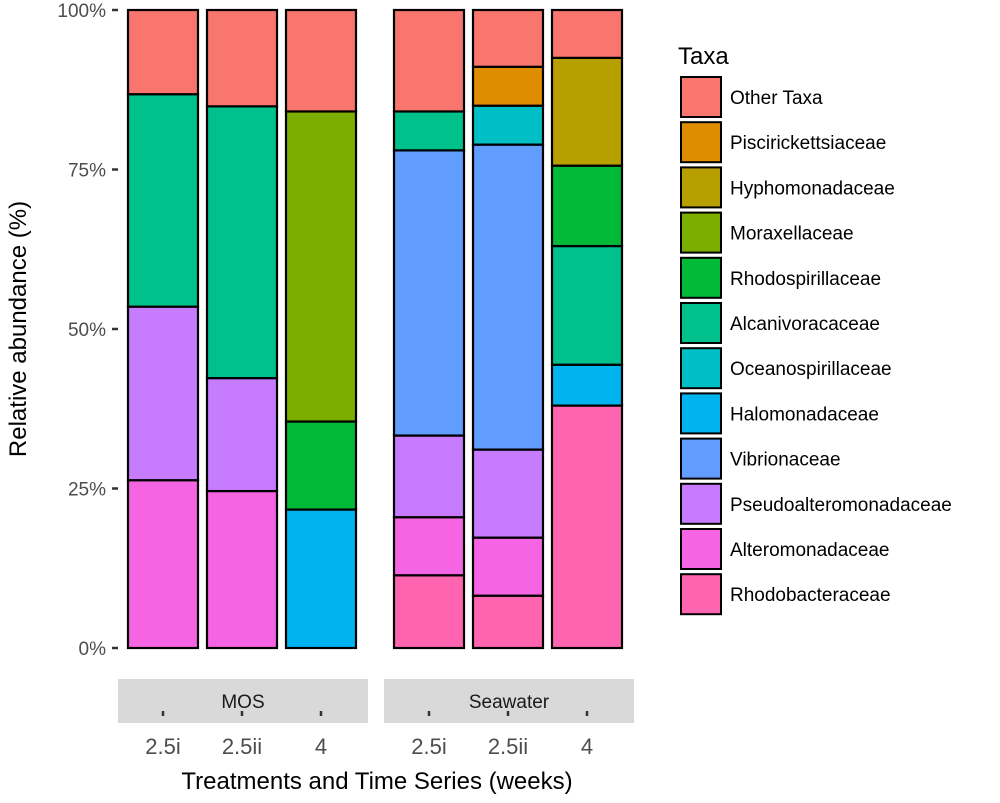 The height and width of the screenshot is (803, 1000). What do you see at coordinates (587, 385) in the screenshot?
I see `bar-segment-seawater-4-halomonadaceae` at bounding box center [587, 385].